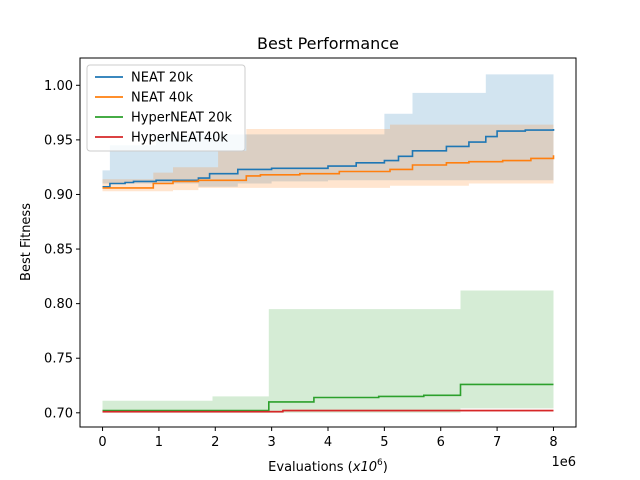 This screenshot has height=480, width=640. I want to click on x-tick-label: 0, so click(102, 442).